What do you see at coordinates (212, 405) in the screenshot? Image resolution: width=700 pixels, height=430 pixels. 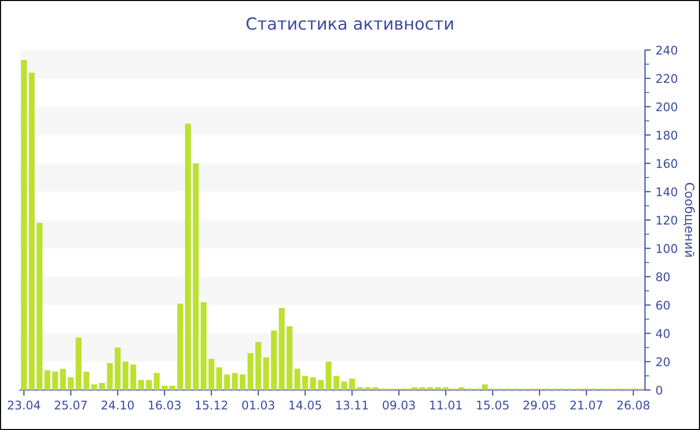 I see `x-tick-label: 15.12` at bounding box center [212, 405].